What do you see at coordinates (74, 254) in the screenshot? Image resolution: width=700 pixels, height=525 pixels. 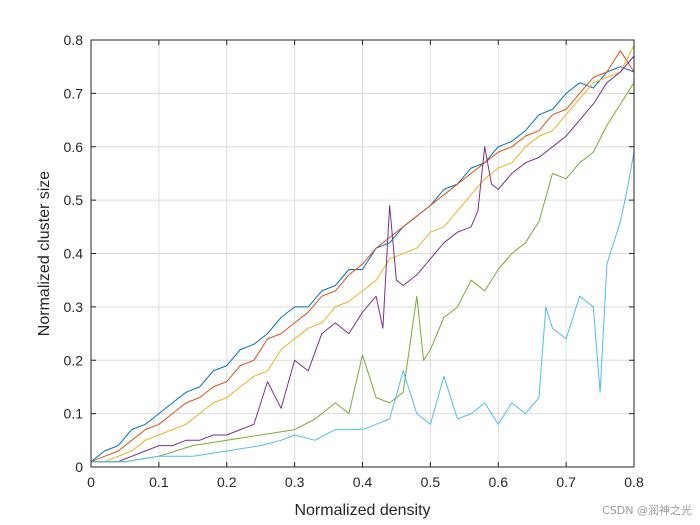 I see `y-tick-label: 0.4` at bounding box center [74, 254].